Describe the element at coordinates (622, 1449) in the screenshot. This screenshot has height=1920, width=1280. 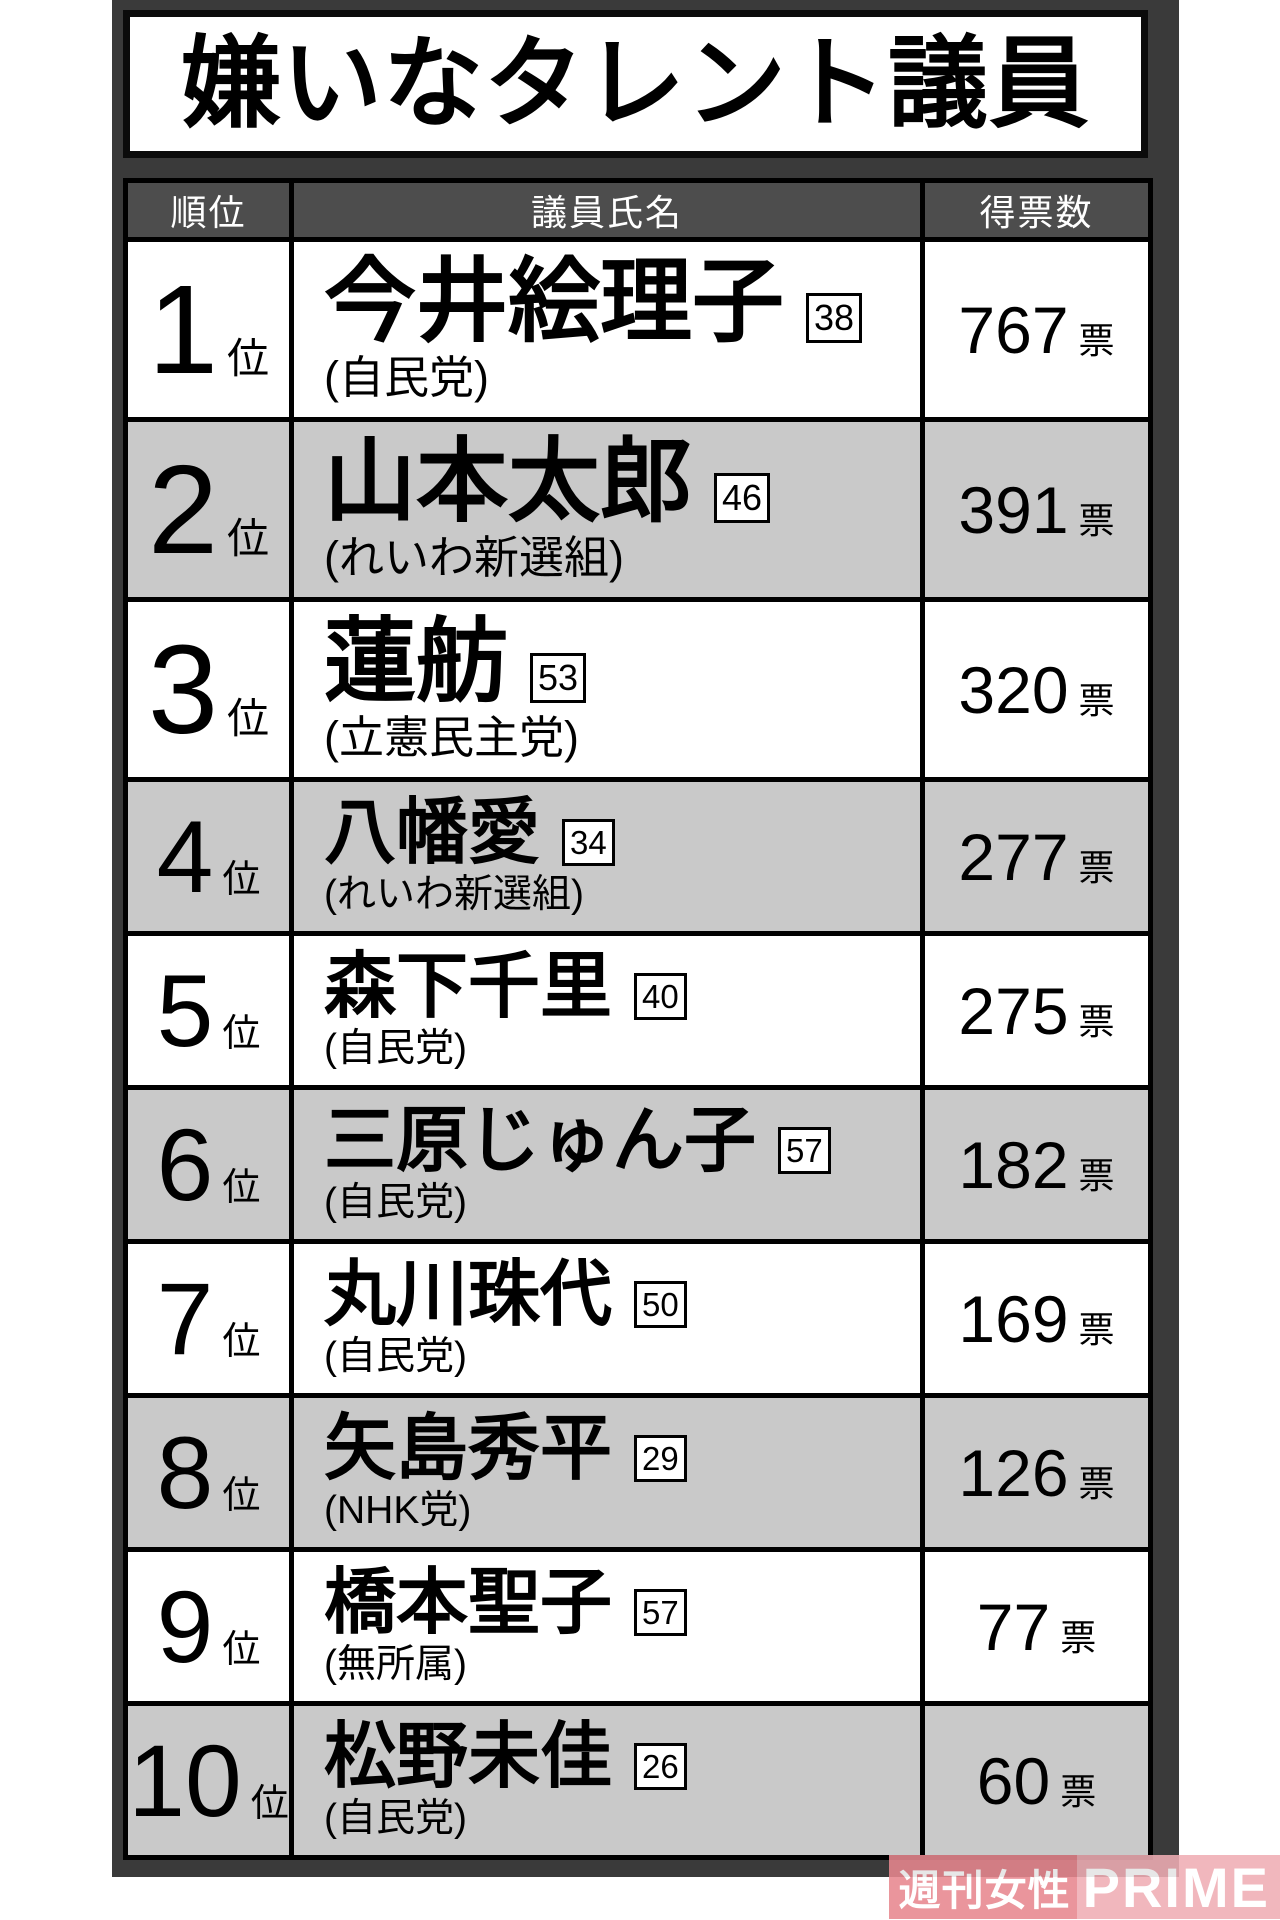
I see `name-line: 矢島秀平 29` at that location.